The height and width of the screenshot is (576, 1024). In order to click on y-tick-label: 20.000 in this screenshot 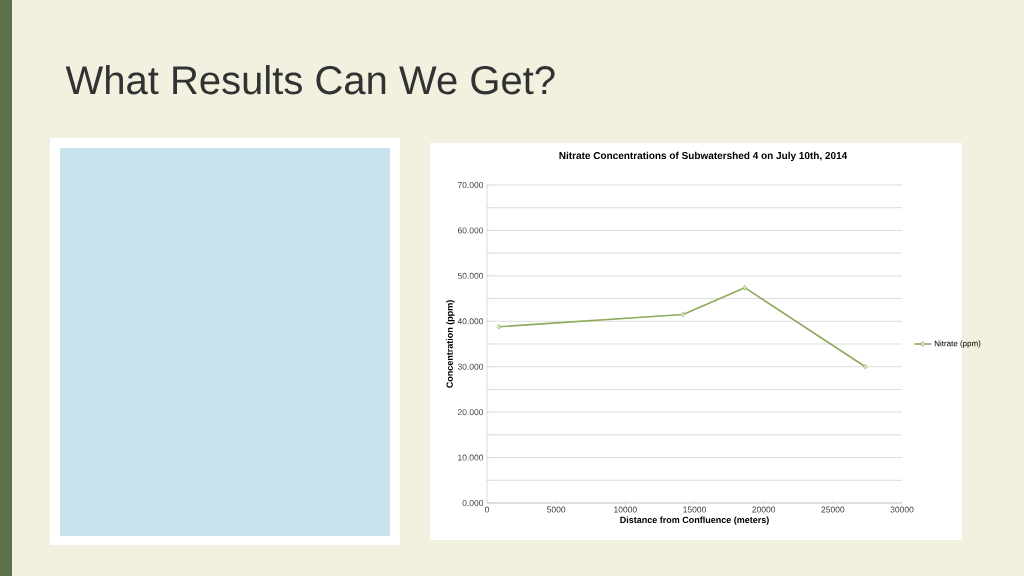, I will do `click(470, 412)`.